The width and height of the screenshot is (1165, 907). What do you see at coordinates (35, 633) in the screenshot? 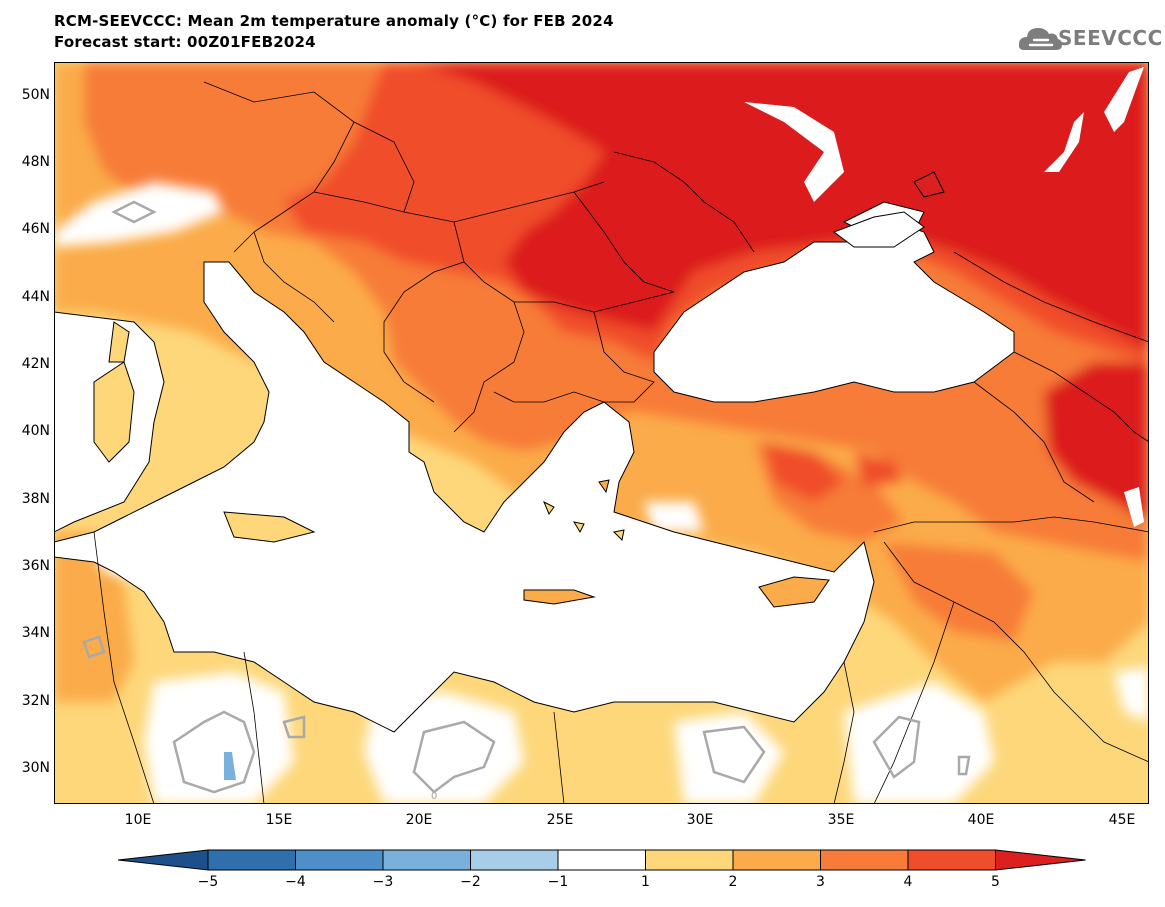
I see `lat-label: 34N` at bounding box center [35, 633].